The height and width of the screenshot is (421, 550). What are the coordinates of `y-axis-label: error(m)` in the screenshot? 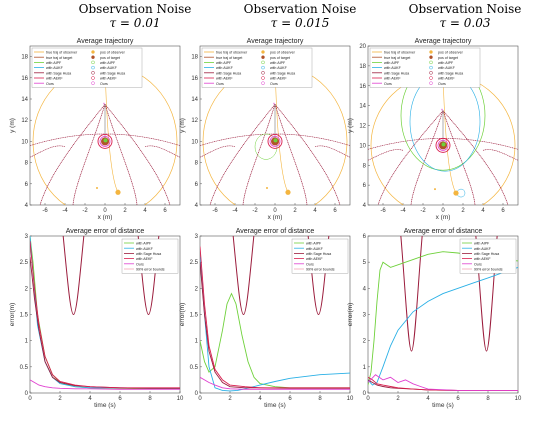 It's located at (12, 314).